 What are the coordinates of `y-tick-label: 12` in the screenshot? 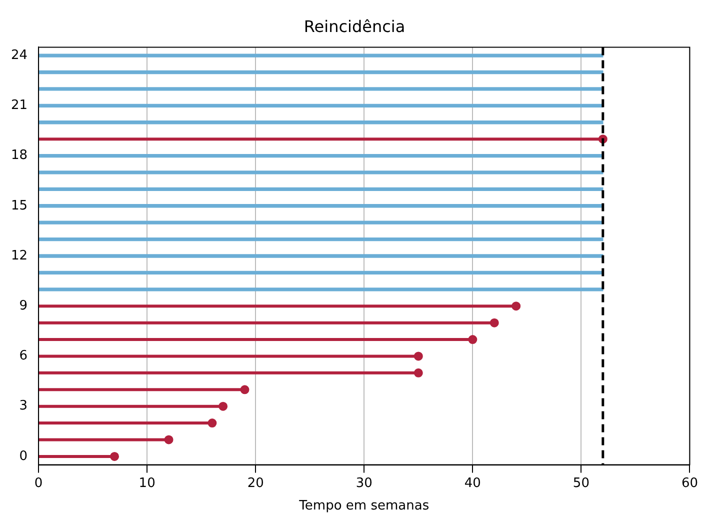 It's located at (19, 256).